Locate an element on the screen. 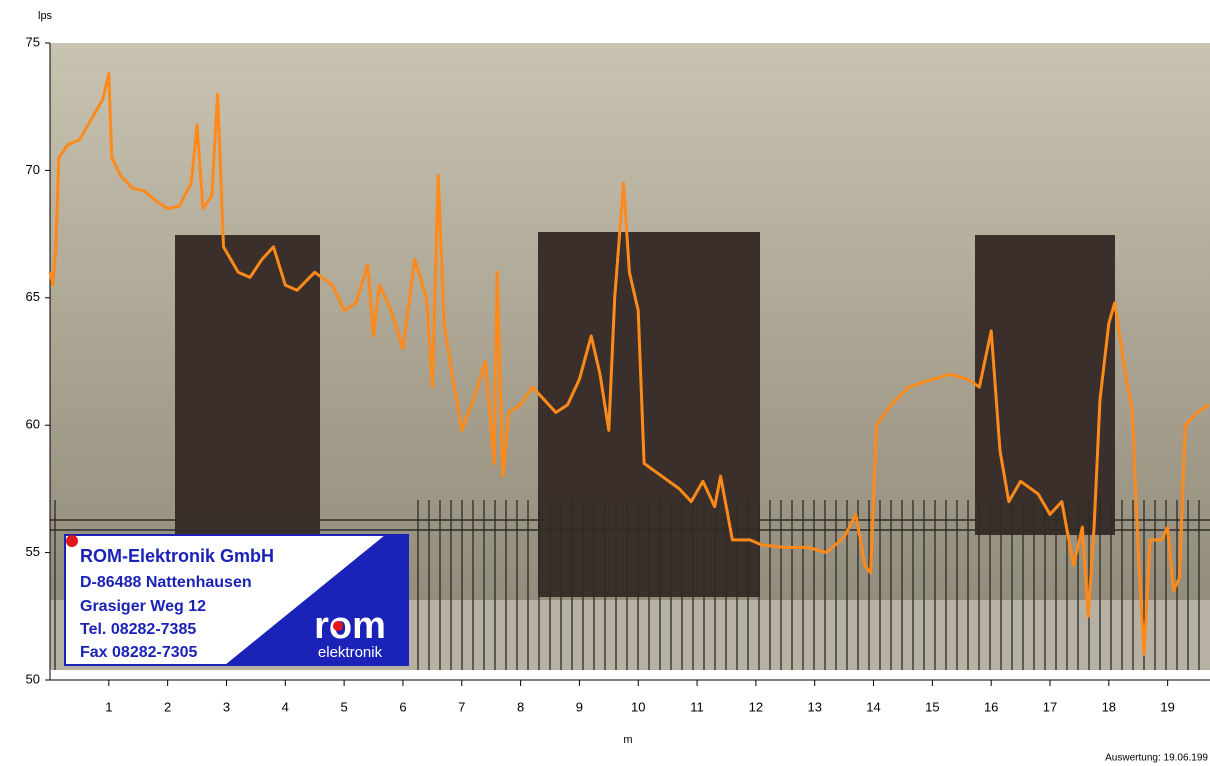 Image resolution: width=1210 pixels, height=766 pixels. logo-brand: rom is located at coordinates (350, 626).